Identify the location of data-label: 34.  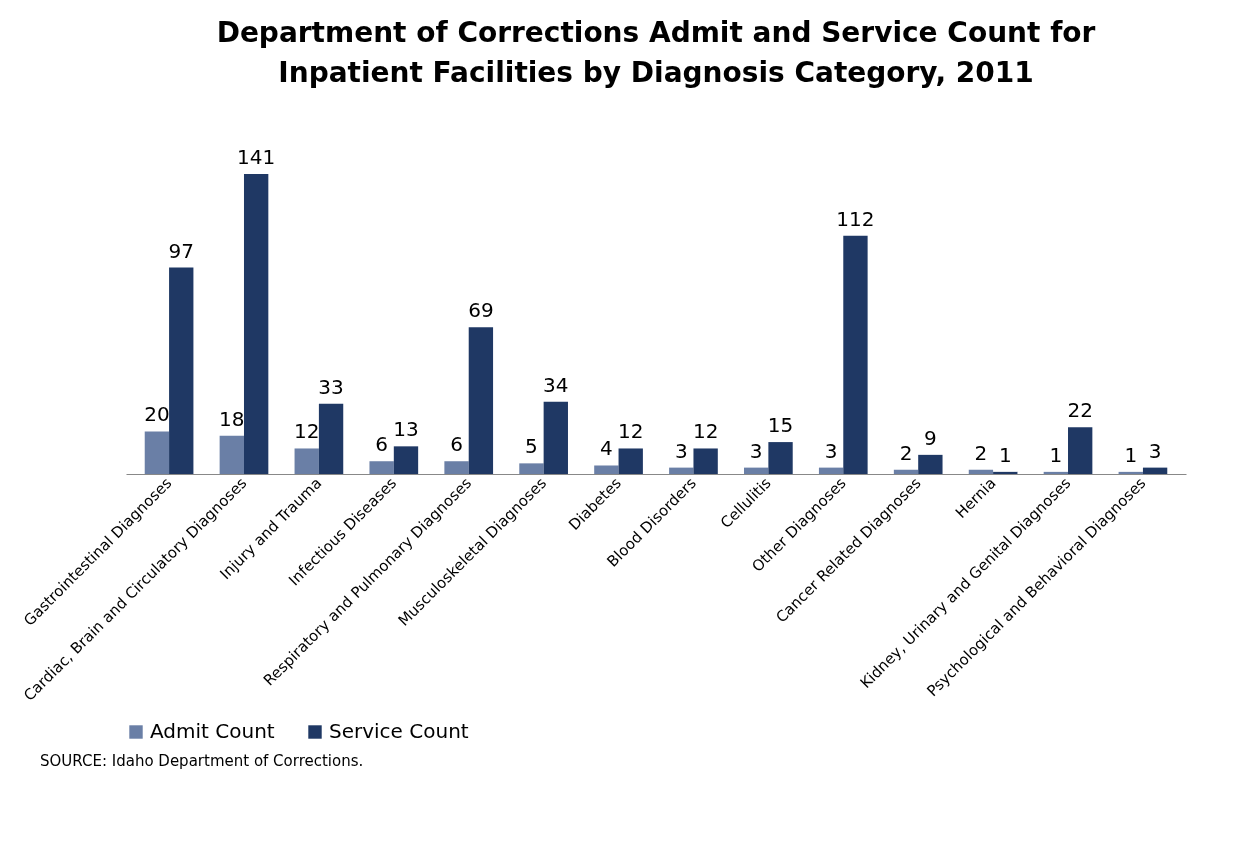
(556, 384).